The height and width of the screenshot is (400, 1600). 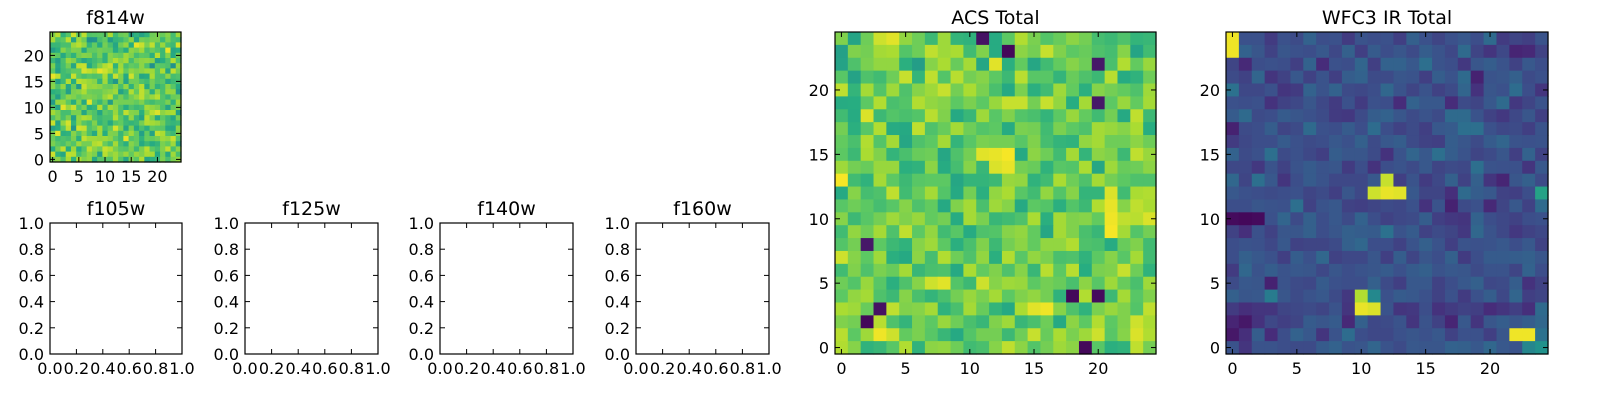 I want to click on y-tick-label: 5, so click(x=39, y=133).